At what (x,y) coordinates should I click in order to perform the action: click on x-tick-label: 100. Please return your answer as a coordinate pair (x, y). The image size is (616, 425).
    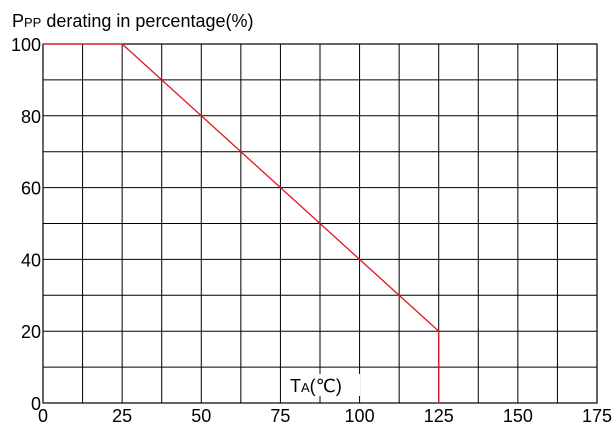
    Looking at the image, I should click on (360, 415).